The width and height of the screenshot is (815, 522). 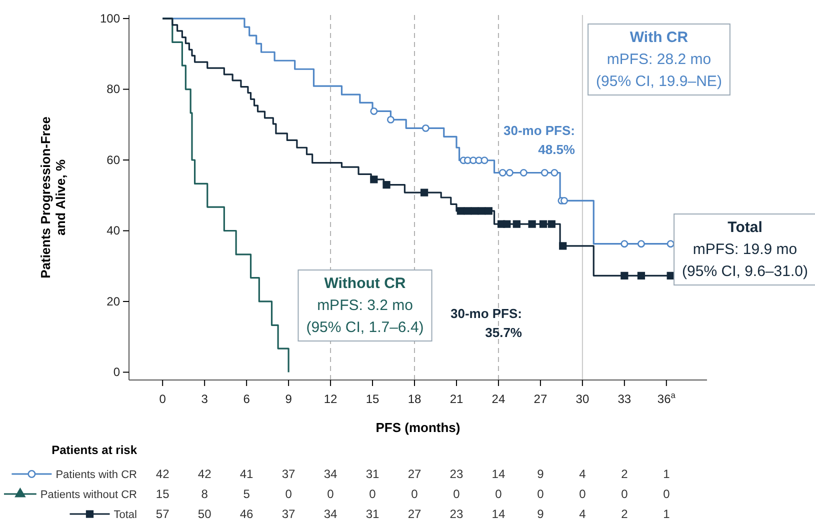 What do you see at coordinates (486, 323) in the screenshot?
I see `annotation: 30-mo PFS: 35.7%` at bounding box center [486, 323].